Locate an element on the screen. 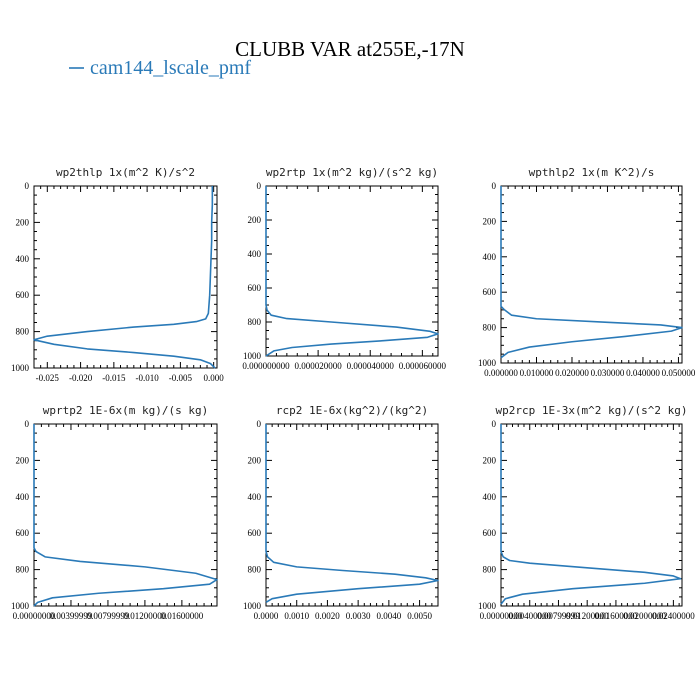 Image resolution: width=700 pixels, height=700 pixels. x-tick-label: 0.0000 is located at coordinates (266, 616).